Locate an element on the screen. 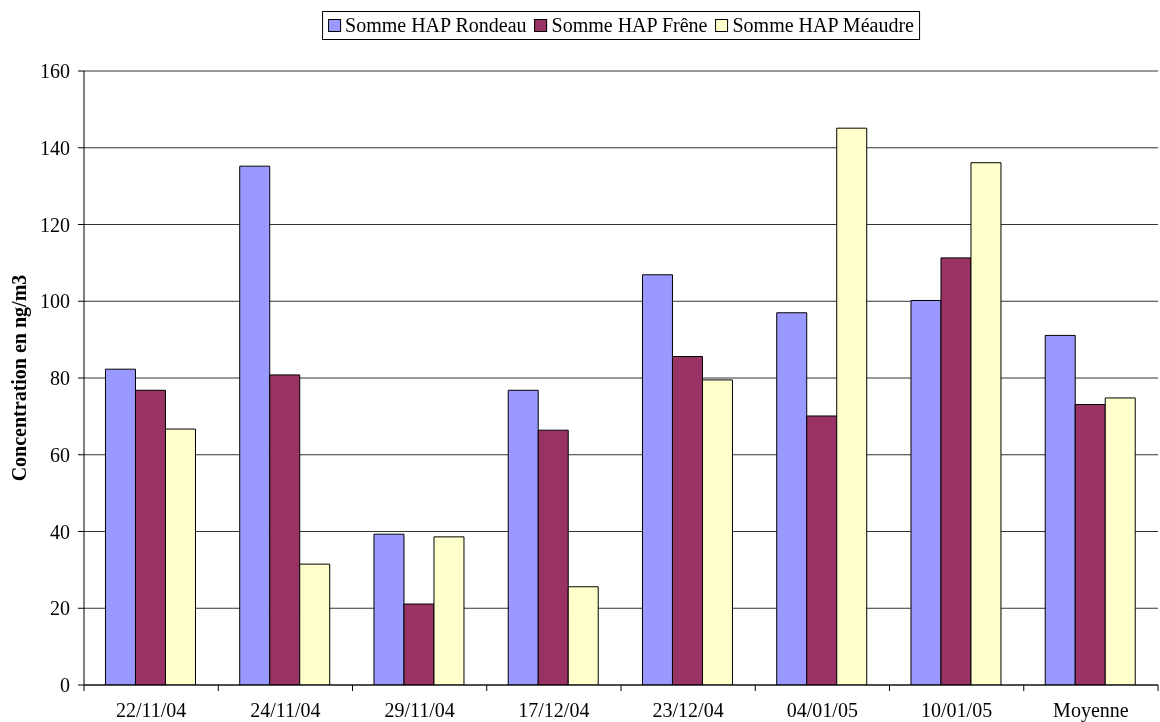 The width and height of the screenshot is (1160, 722). x-tick-label: 29/11/04 is located at coordinates (419, 710).